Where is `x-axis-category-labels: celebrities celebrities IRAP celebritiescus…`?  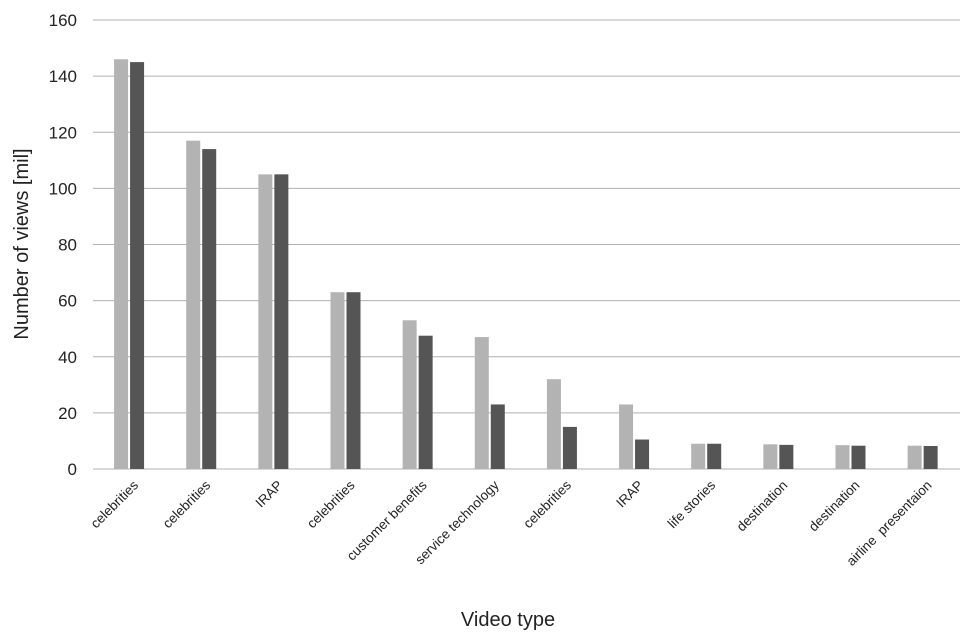
x-axis-category-labels: celebrities celebrities IRAP celebritiescus… is located at coordinates (511, 522).